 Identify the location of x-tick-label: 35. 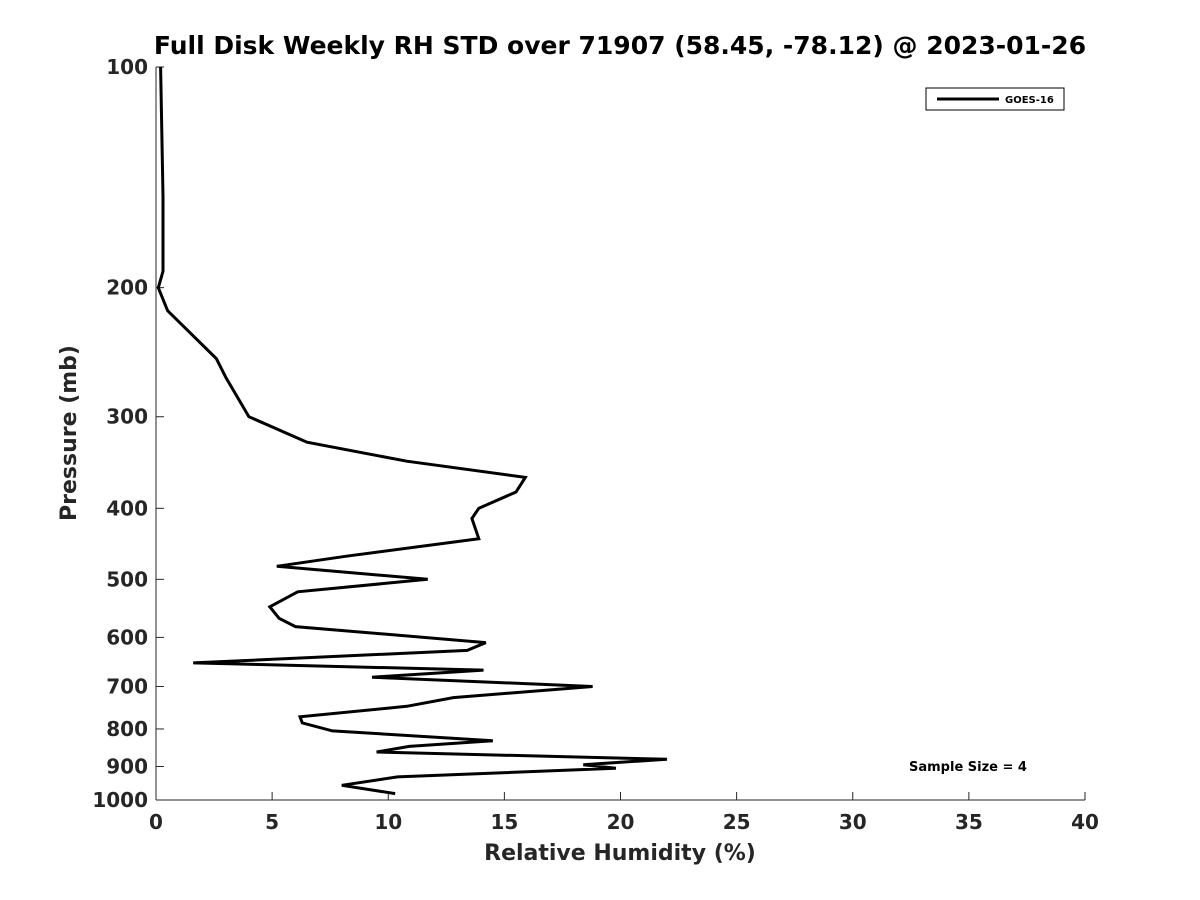
(969, 822).